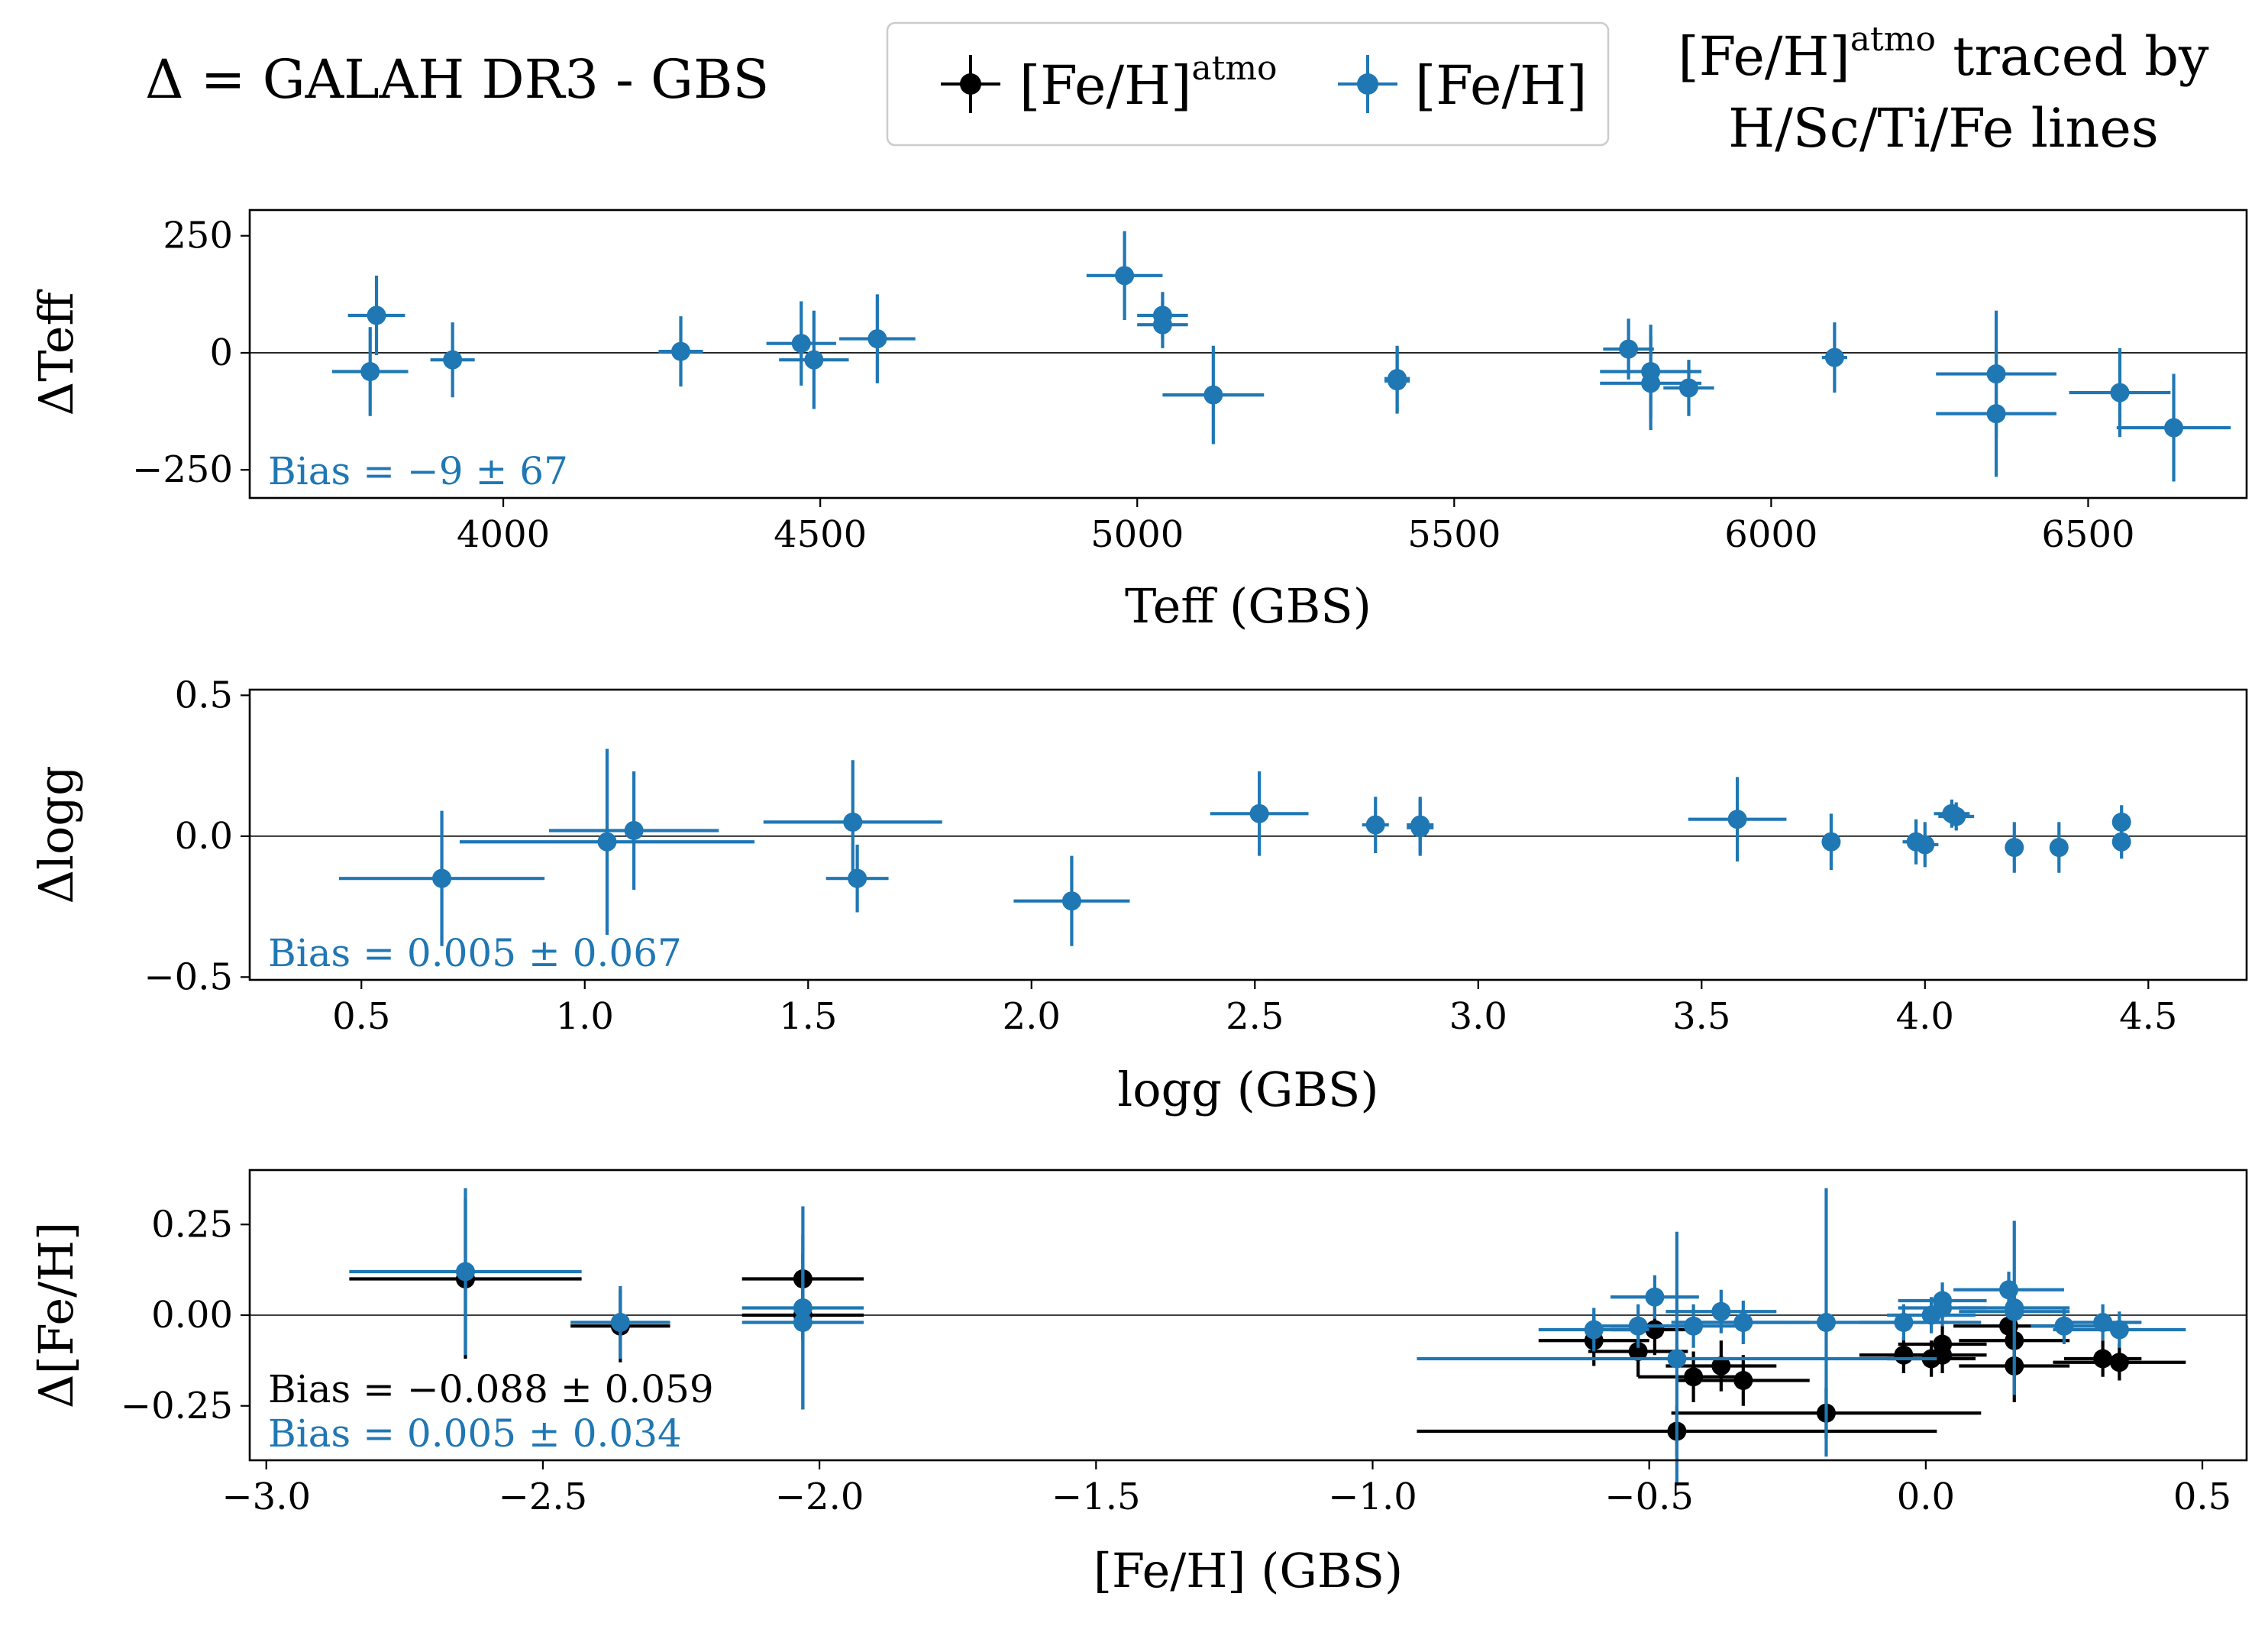 The image size is (2268, 1626). What do you see at coordinates (2087, 534) in the screenshot?
I see `x-tick-label: 6500` at bounding box center [2087, 534].